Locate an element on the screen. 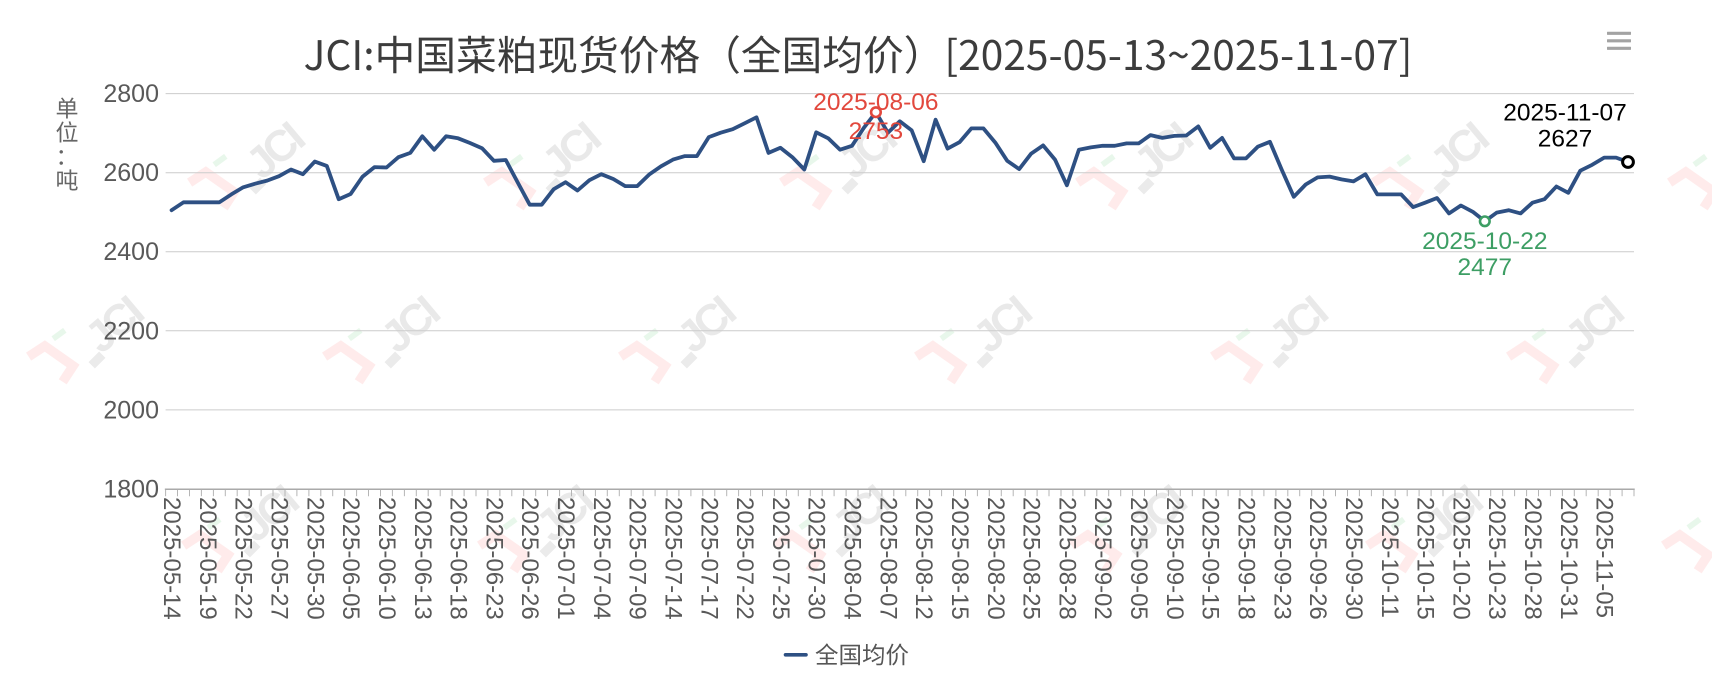 The width and height of the screenshot is (1712, 697). x-axis-tick-label: 2025-09-05 is located at coordinates (1138, 558).